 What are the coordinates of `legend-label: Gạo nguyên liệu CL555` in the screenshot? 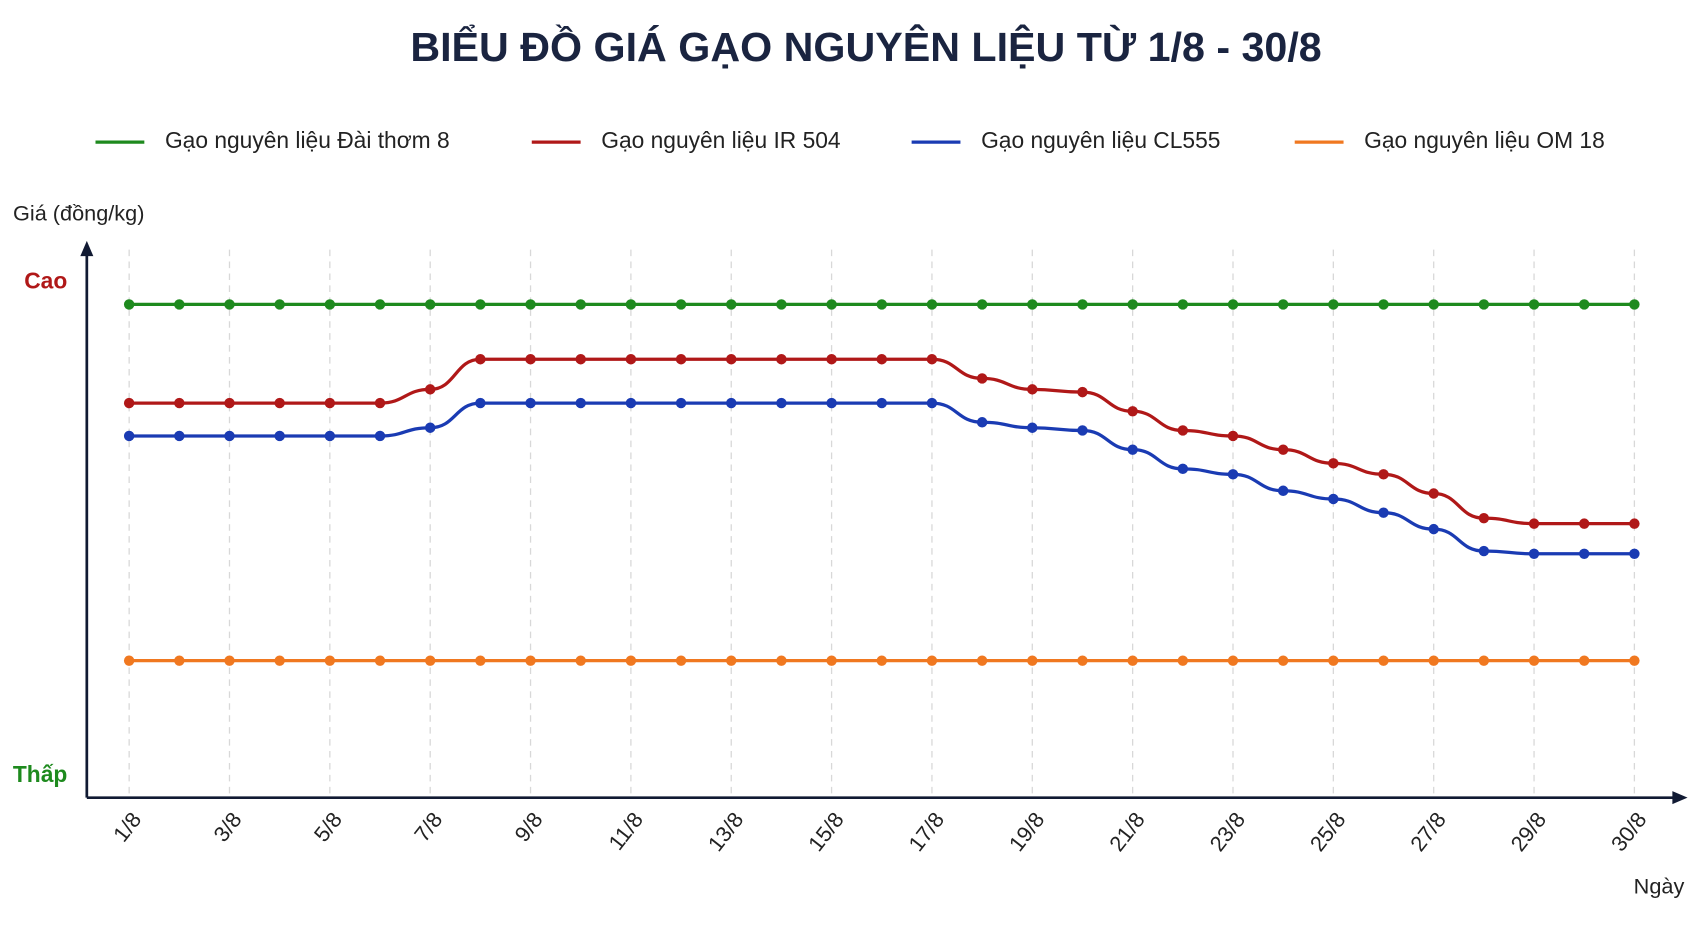 It's located at (1100, 140).